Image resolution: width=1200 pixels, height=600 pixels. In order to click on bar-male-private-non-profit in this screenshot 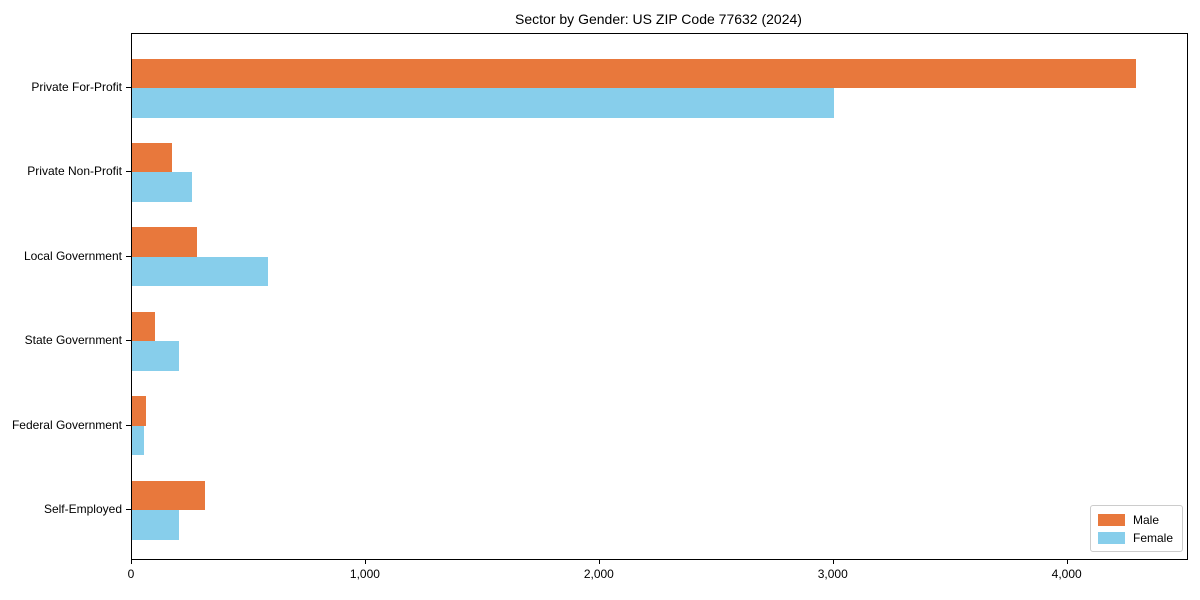, I will do `click(152, 157)`.